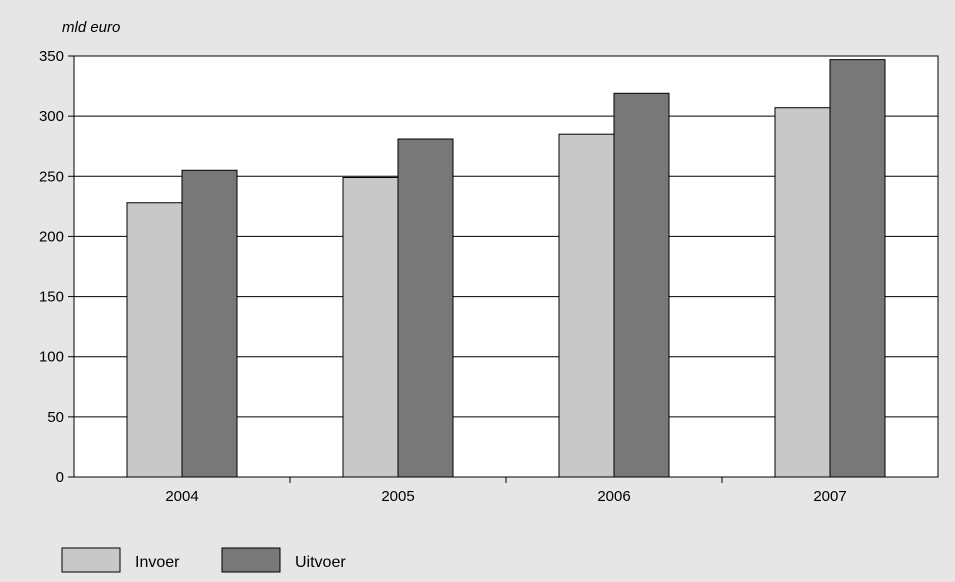  Describe the element at coordinates (51, 357) in the screenshot. I see `y-tick-label-100: 100` at that location.